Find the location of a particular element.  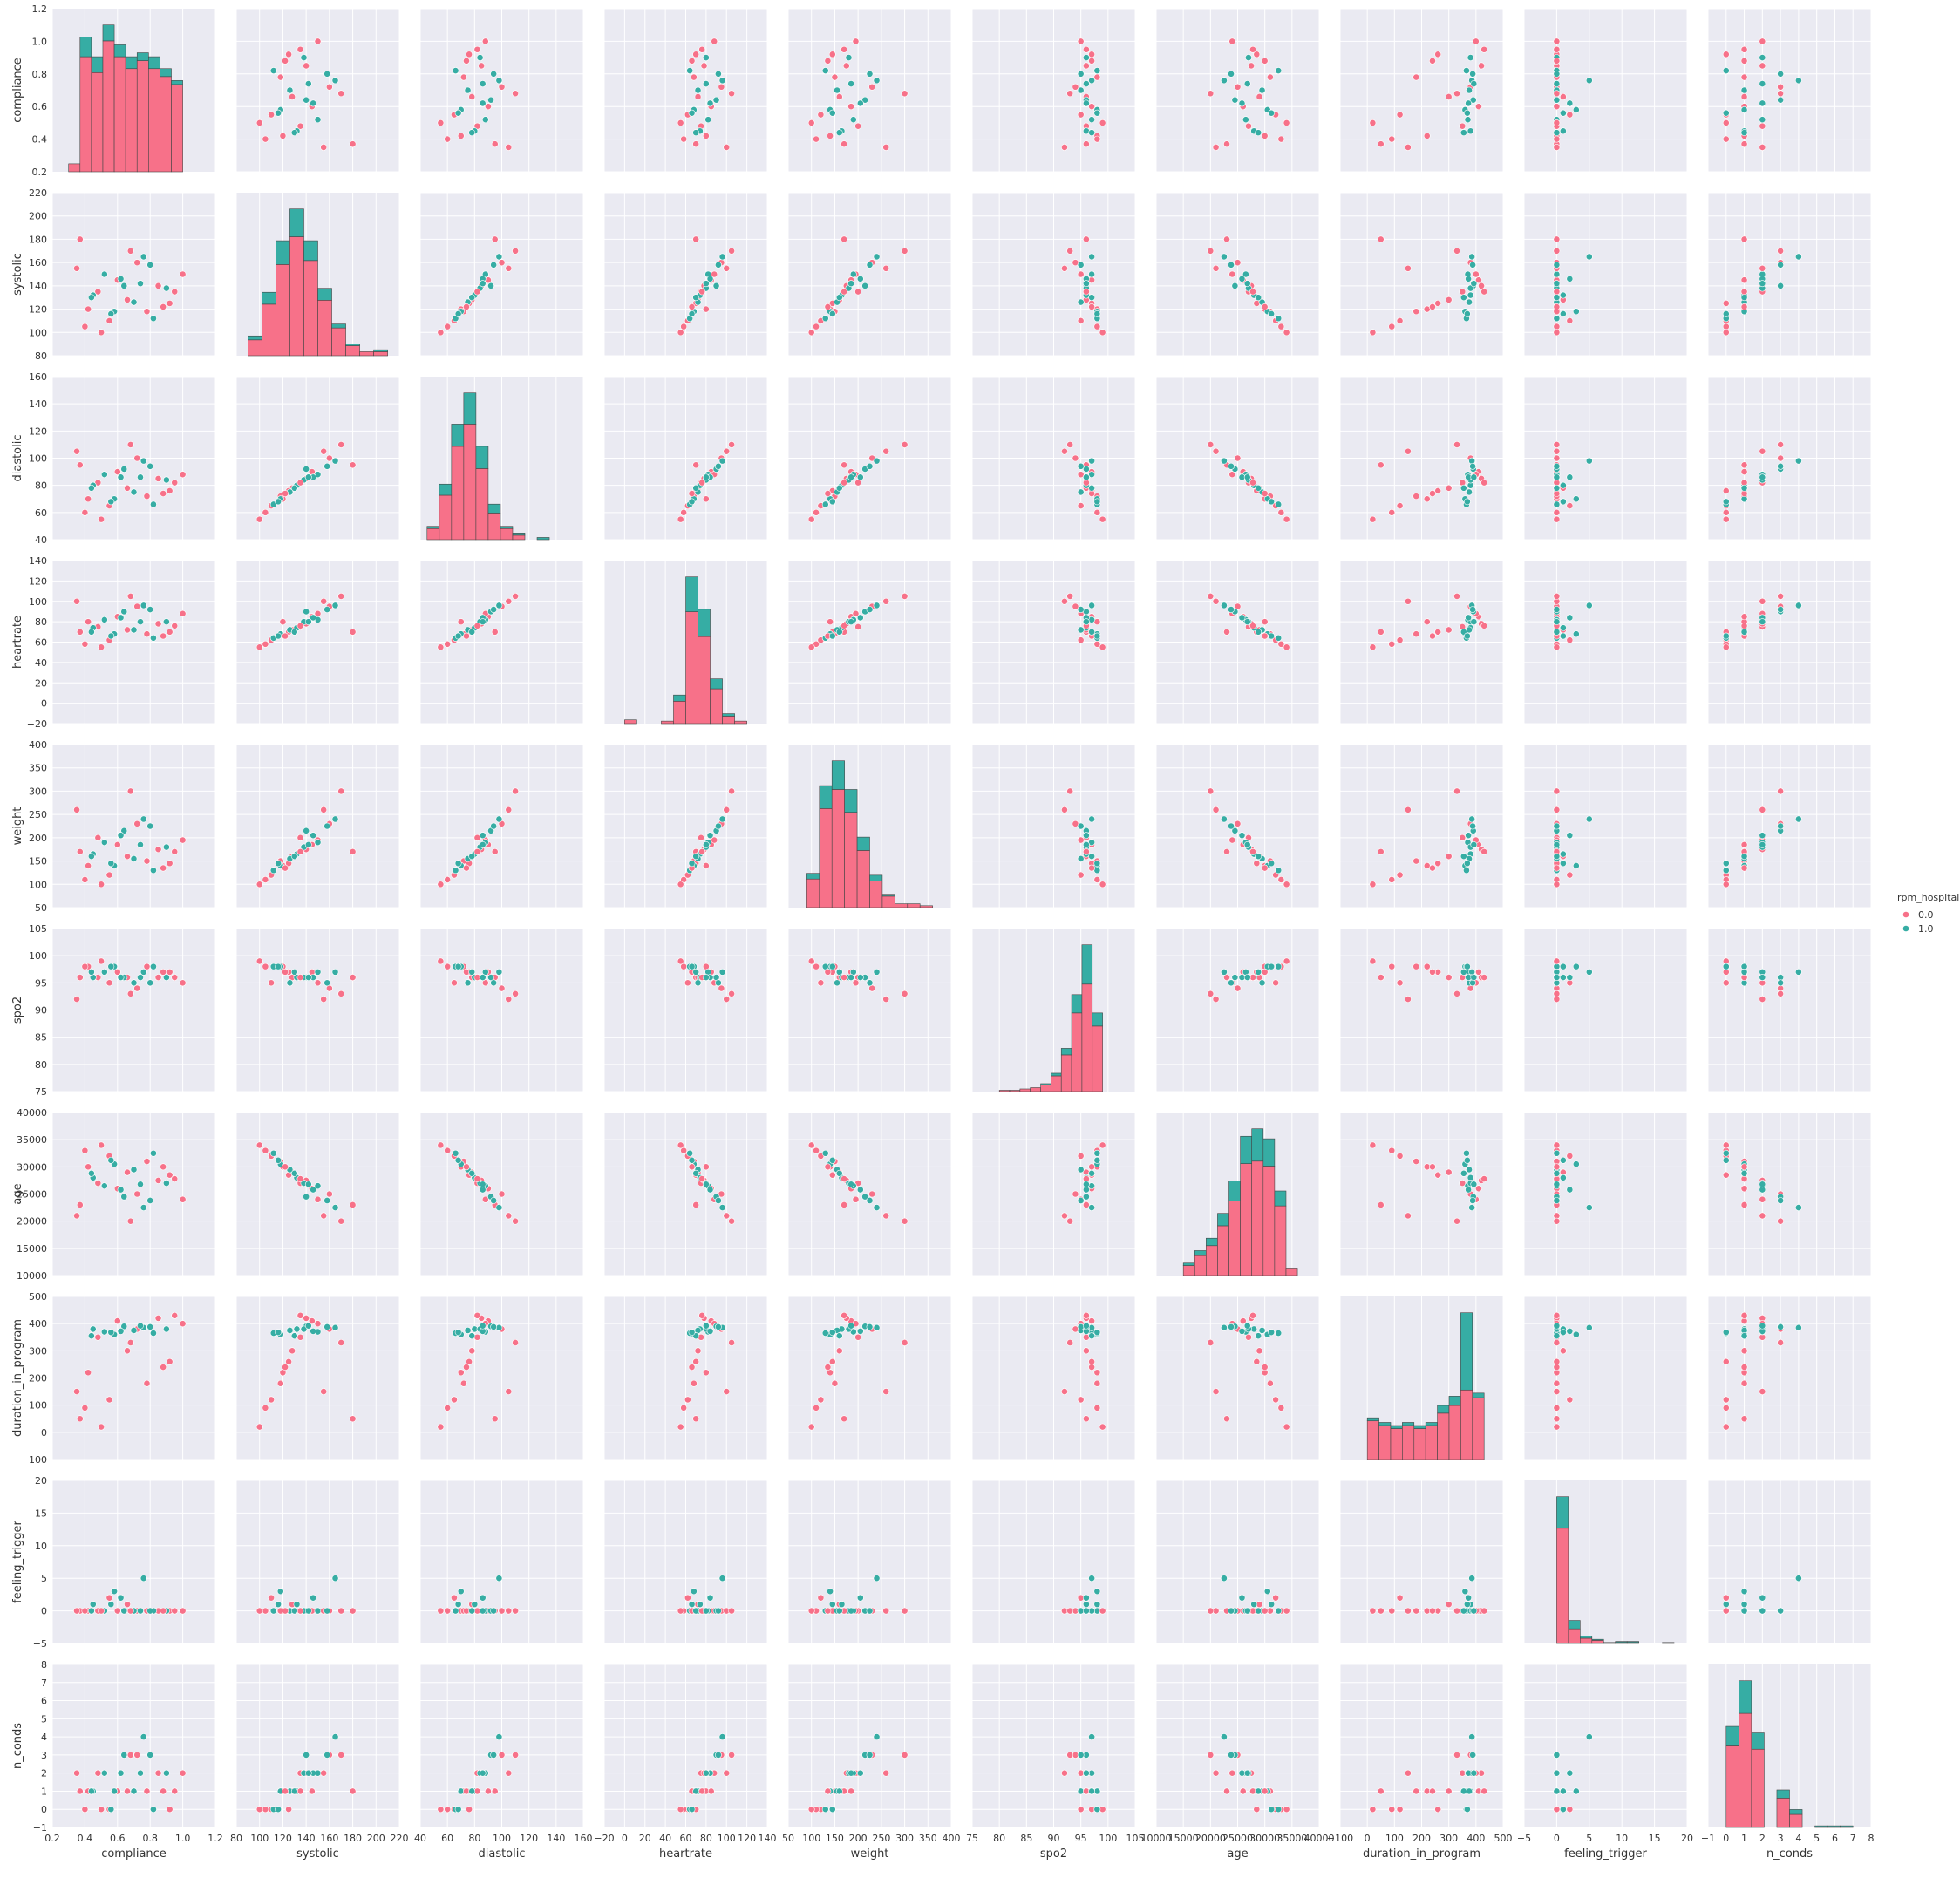

x-tick-label: 25000 is located at coordinates (1237, 1838).